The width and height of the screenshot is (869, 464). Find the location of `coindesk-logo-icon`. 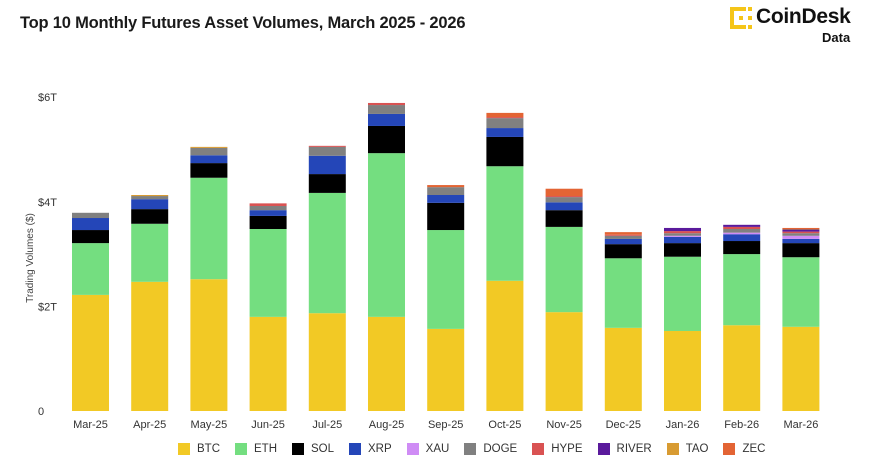

coindesk-logo-icon is located at coordinates (741, 18).